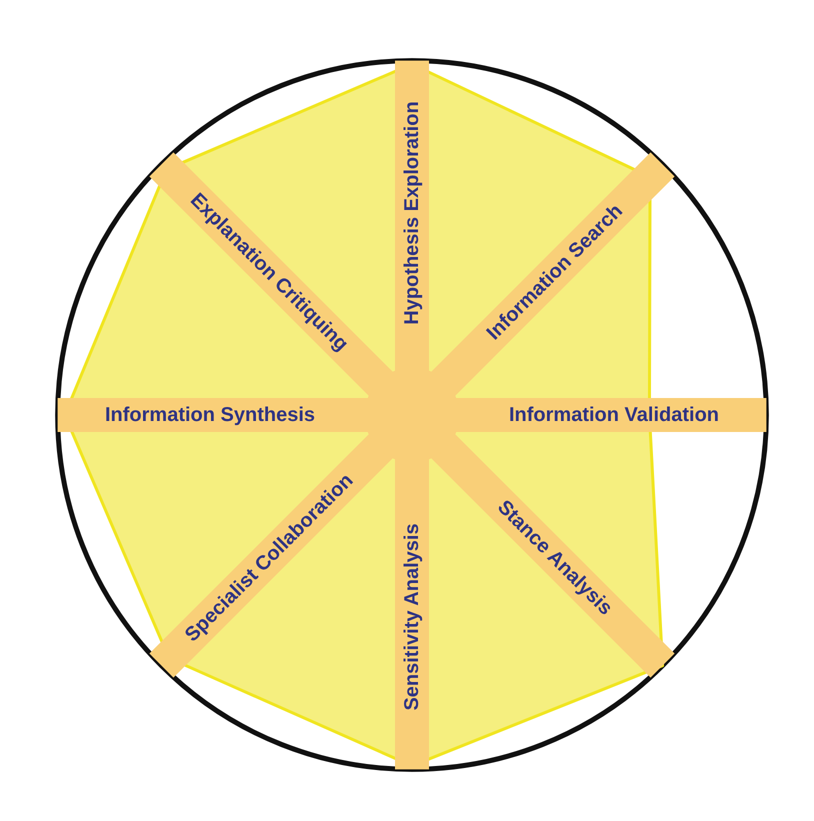 This screenshot has height=821, width=814. I want to click on spoke-label: Information Validation, so click(613, 415).